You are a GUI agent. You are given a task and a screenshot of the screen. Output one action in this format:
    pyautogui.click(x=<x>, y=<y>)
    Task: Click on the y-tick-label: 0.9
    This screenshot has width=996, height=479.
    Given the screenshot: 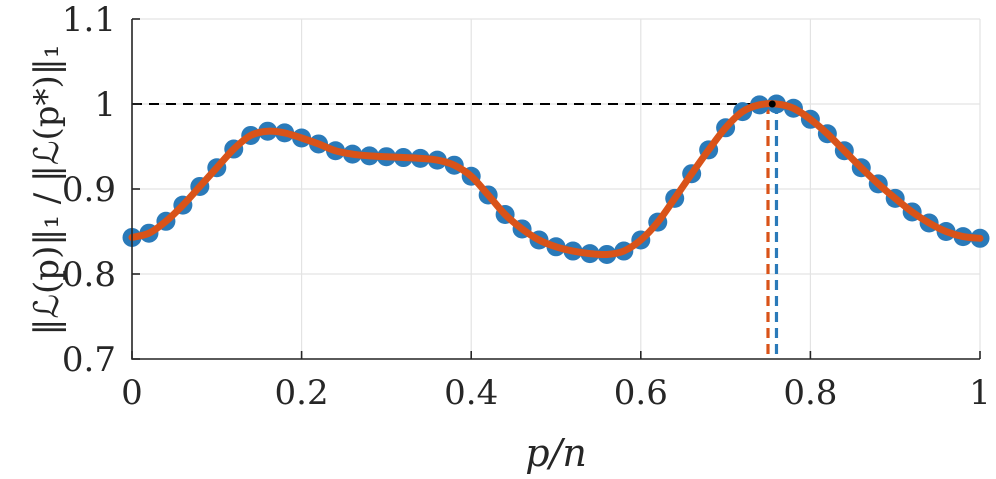 What is the action you would take?
    pyautogui.click(x=89, y=190)
    